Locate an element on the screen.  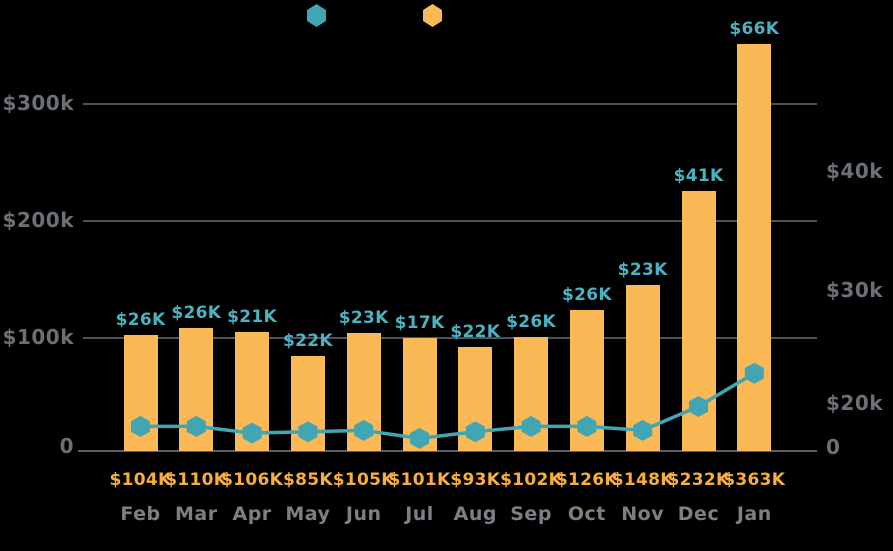
line-point-oct is located at coordinates (587, 426).